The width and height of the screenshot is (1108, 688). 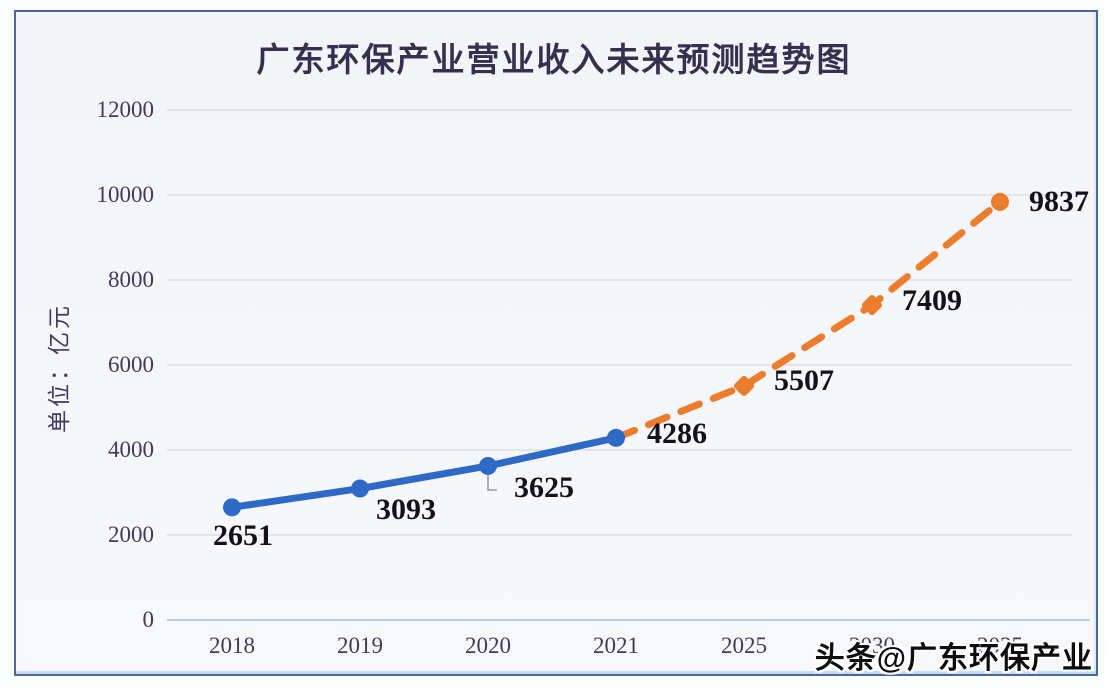 What do you see at coordinates (932, 301) in the screenshot?
I see `data-point-value-label: 7409` at bounding box center [932, 301].